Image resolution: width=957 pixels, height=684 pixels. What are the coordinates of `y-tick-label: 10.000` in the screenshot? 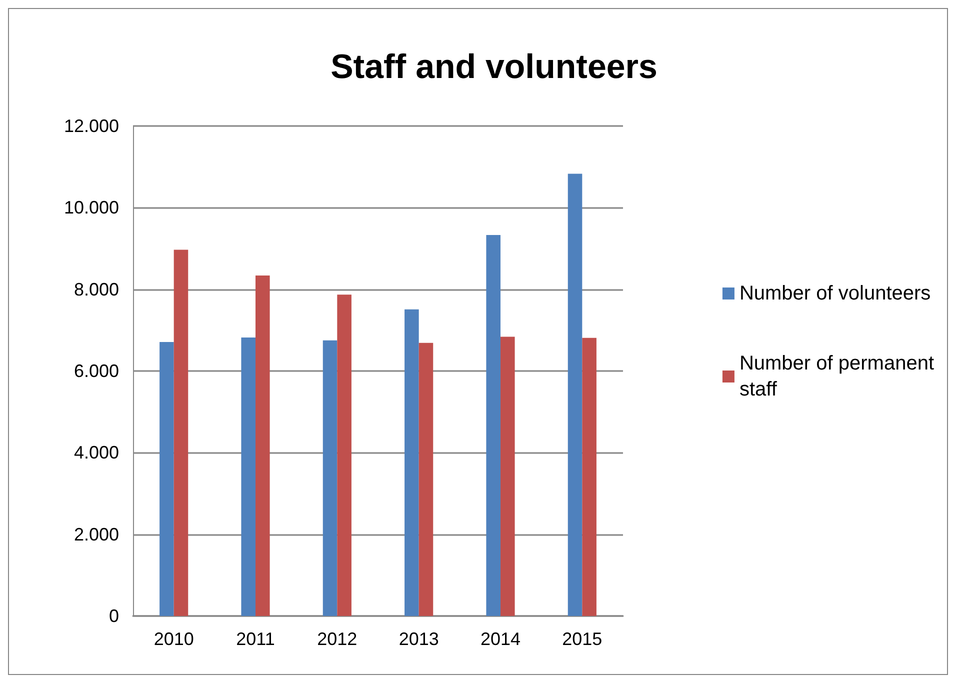 It's located at (91, 208).